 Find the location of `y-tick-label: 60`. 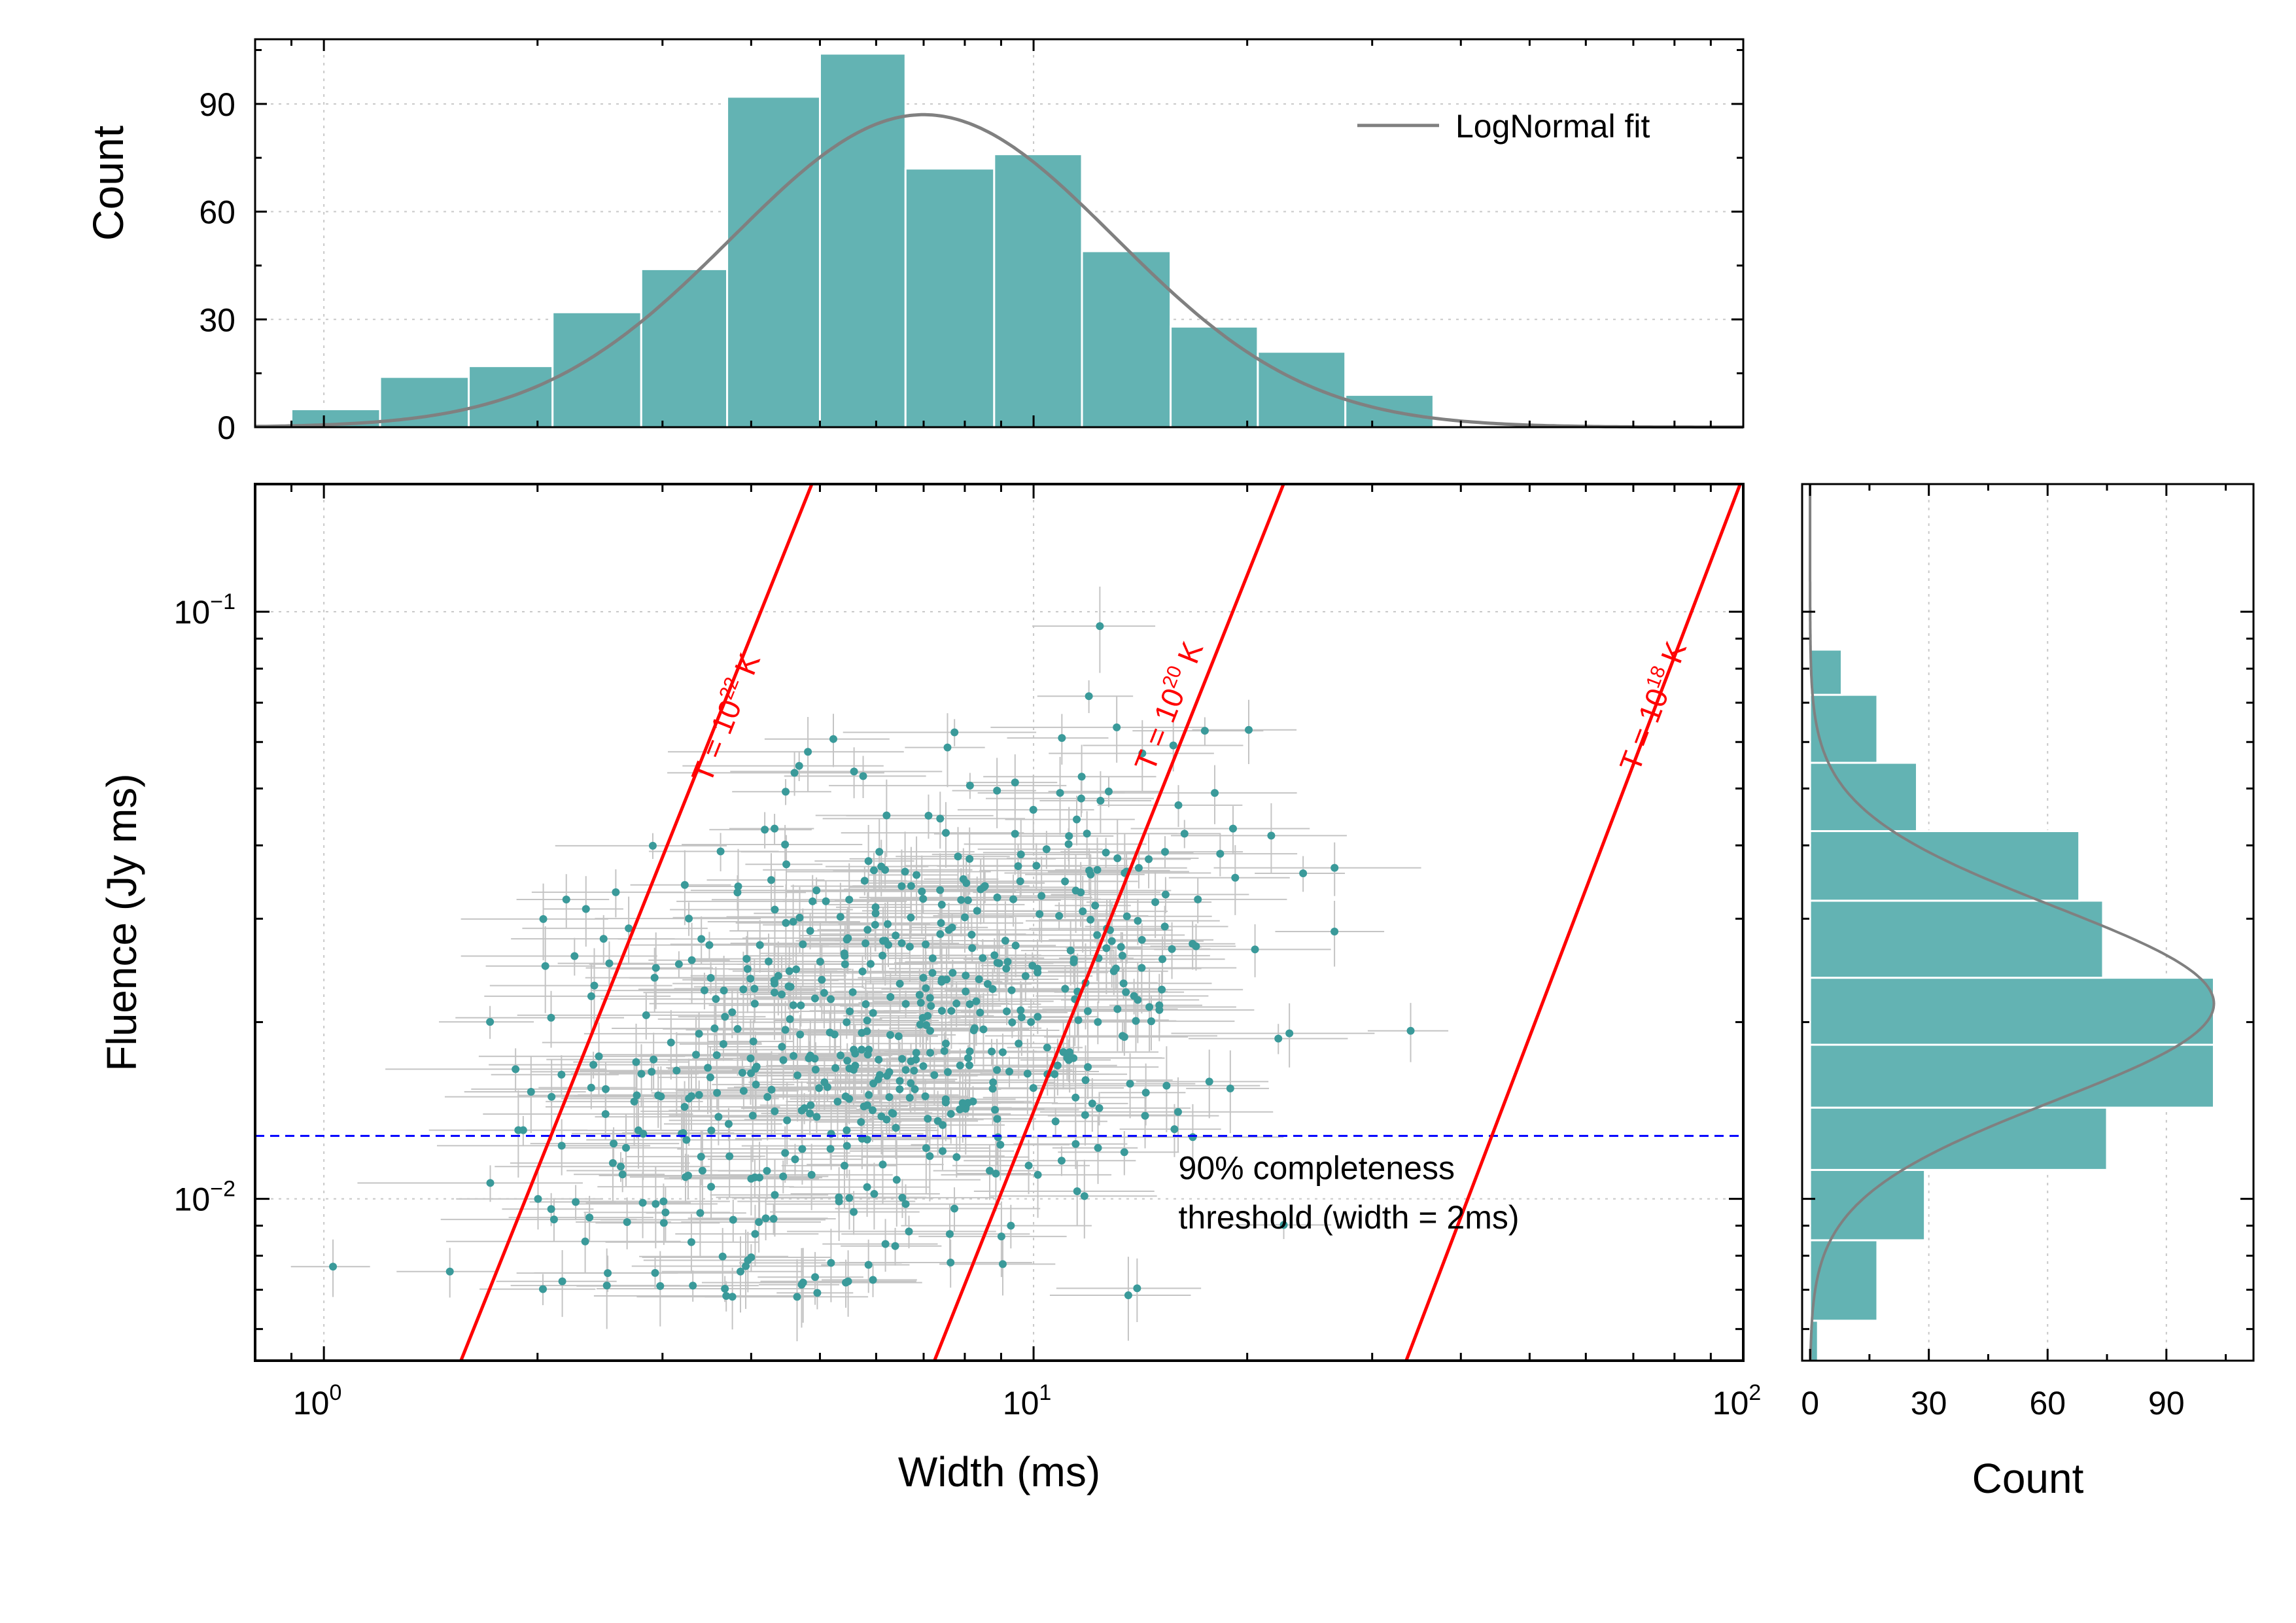

y-tick-label: 60 is located at coordinates (217, 213).